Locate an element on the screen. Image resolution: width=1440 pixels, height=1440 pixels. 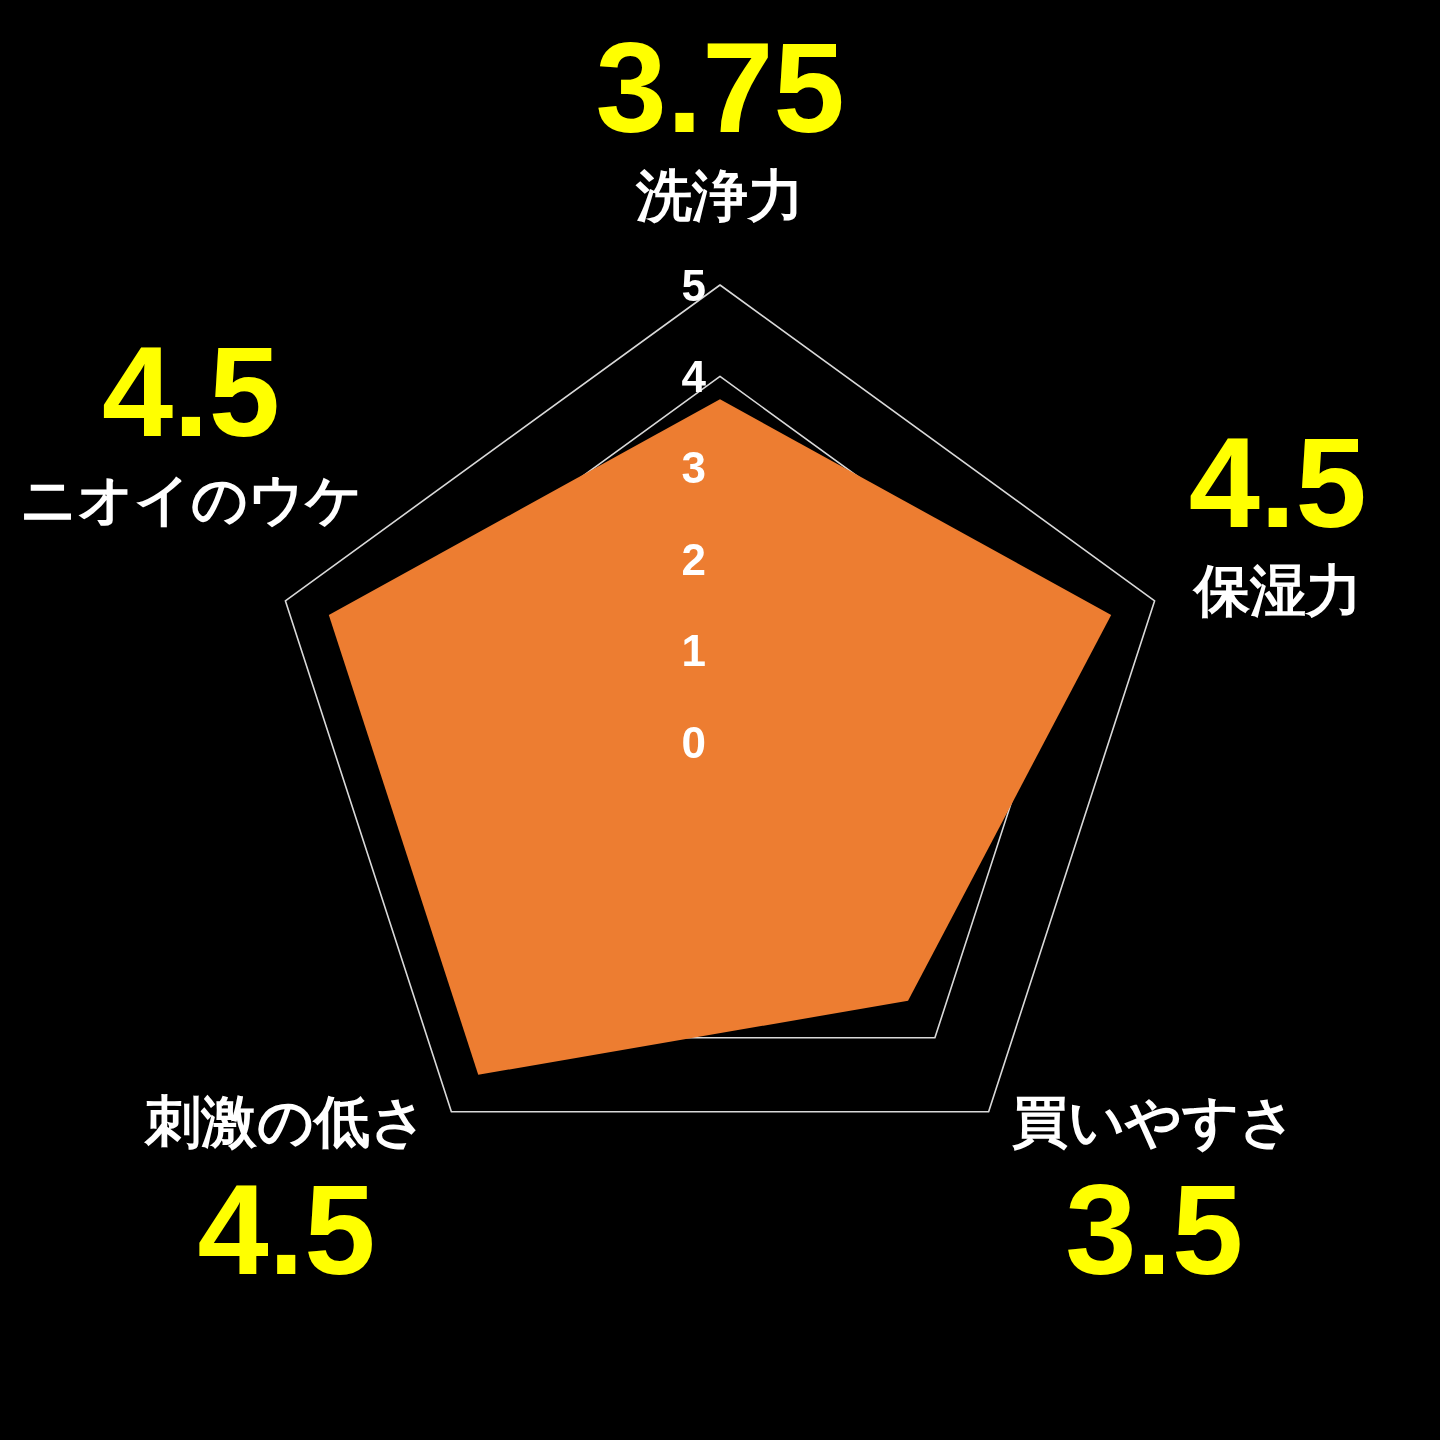
spoke-label: 洗浄力 is located at coordinates (719, 195).